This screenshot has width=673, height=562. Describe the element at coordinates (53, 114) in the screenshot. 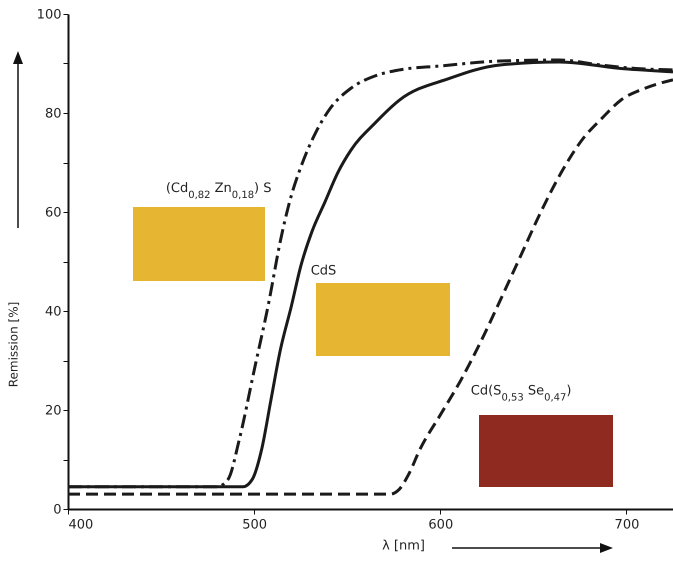

I see `y-tick-label: 80` at that location.